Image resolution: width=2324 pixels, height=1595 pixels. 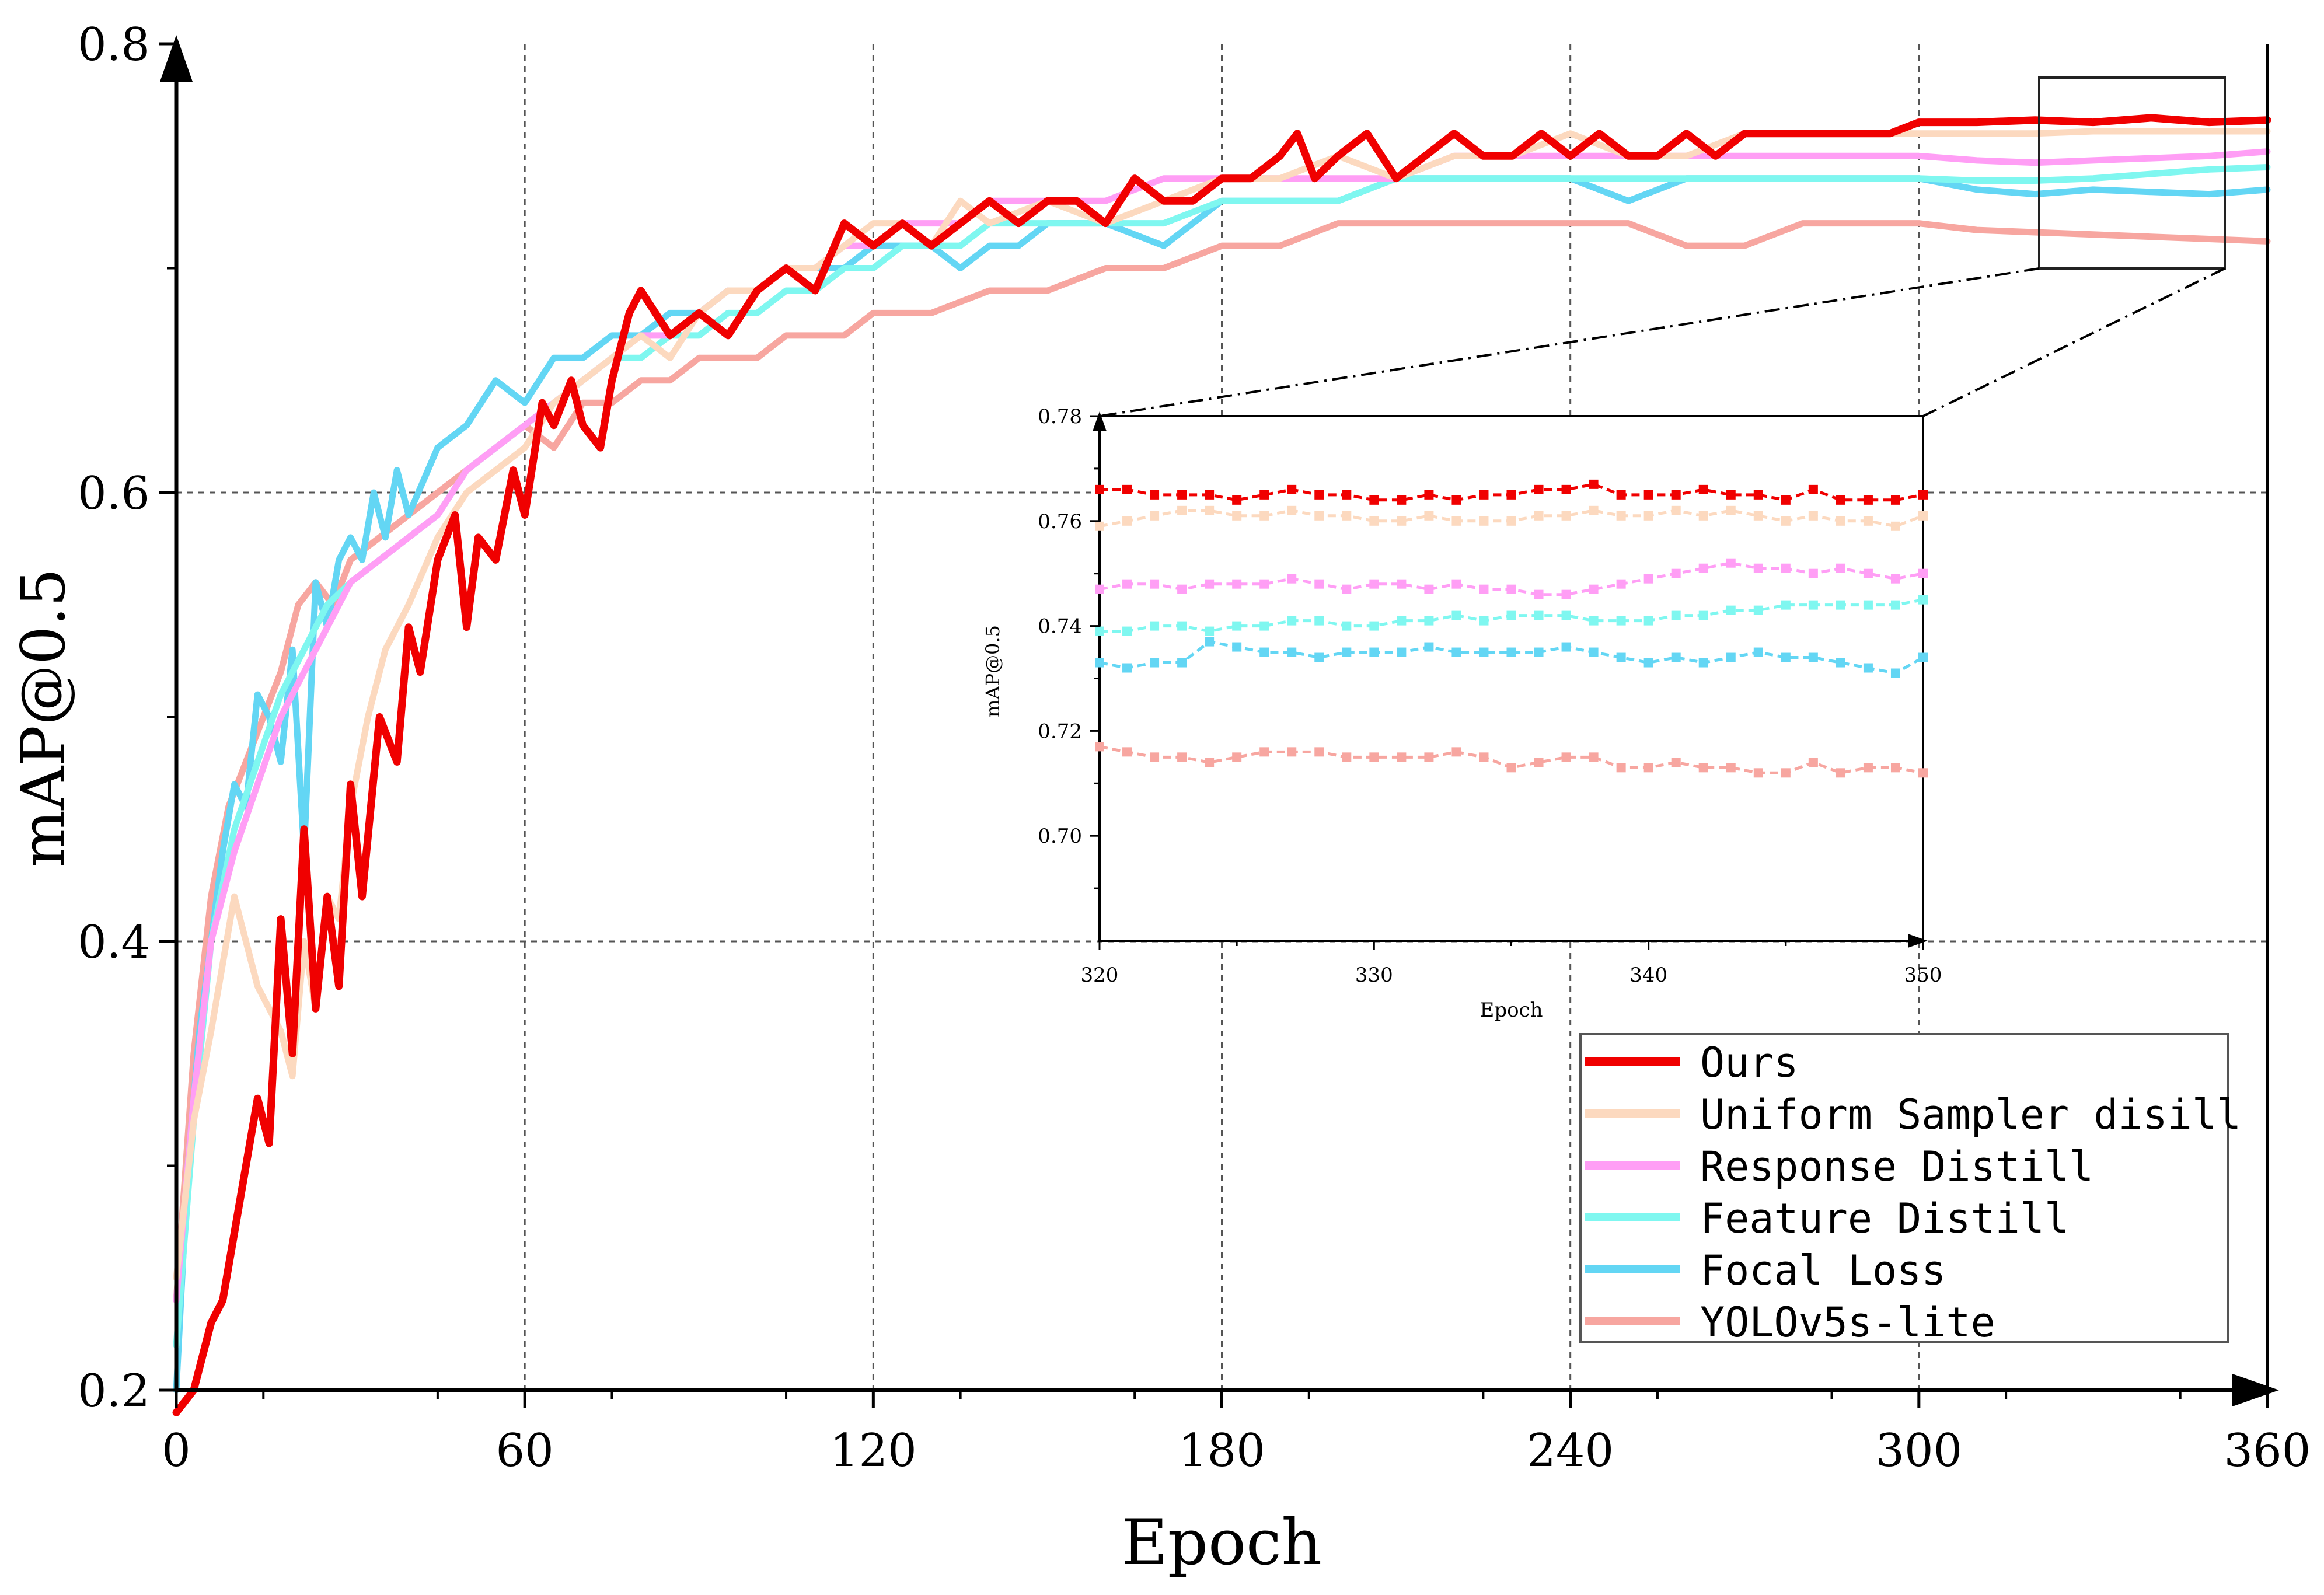 I want to click on y-tick-label: 0.6, so click(x=114, y=493).